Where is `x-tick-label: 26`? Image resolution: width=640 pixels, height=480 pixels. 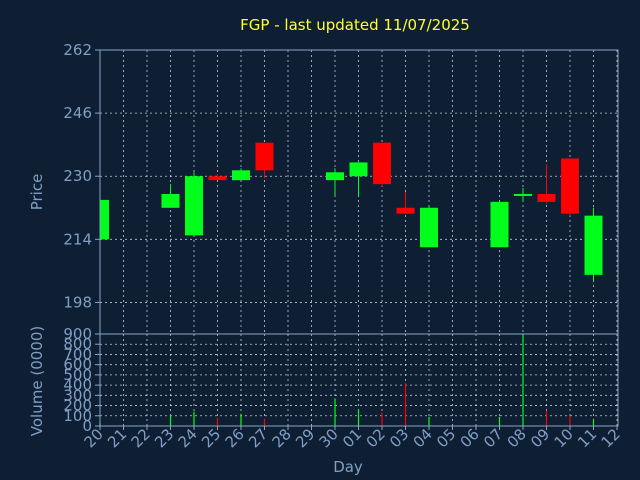 x-tick-label: 26 is located at coordinates (235, 438).